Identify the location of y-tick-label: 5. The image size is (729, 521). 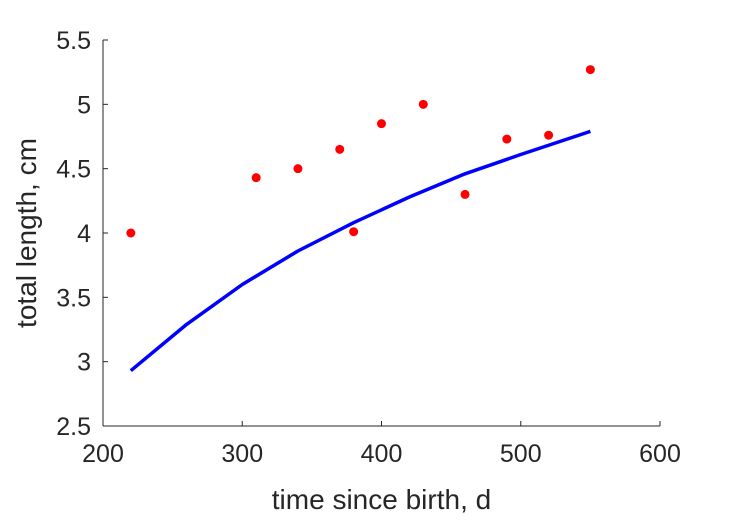
(84, 105).